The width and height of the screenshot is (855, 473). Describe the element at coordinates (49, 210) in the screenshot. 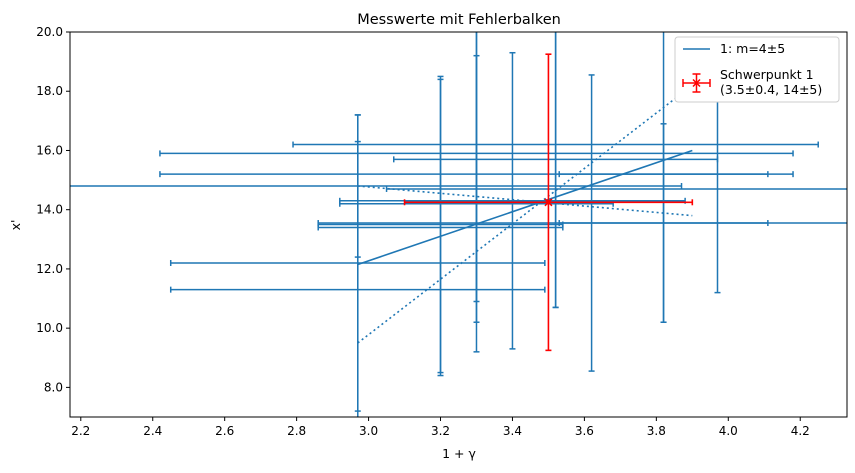

I see `y-tick-label: 14.0` at that location.